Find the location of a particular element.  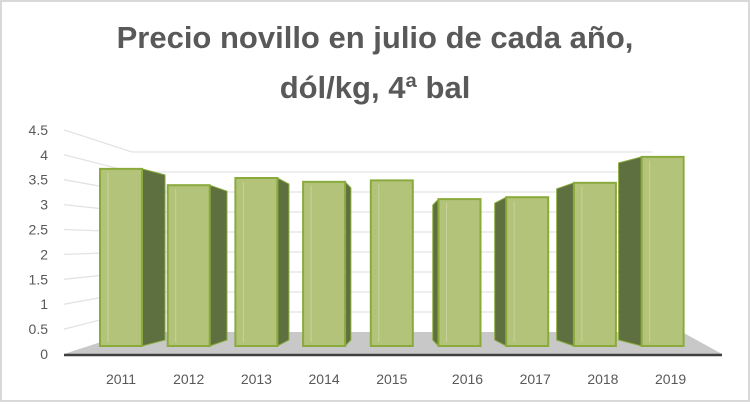

chart-title-line-2: dól/kg, 4ª bal is located at coordinates (375, 87).